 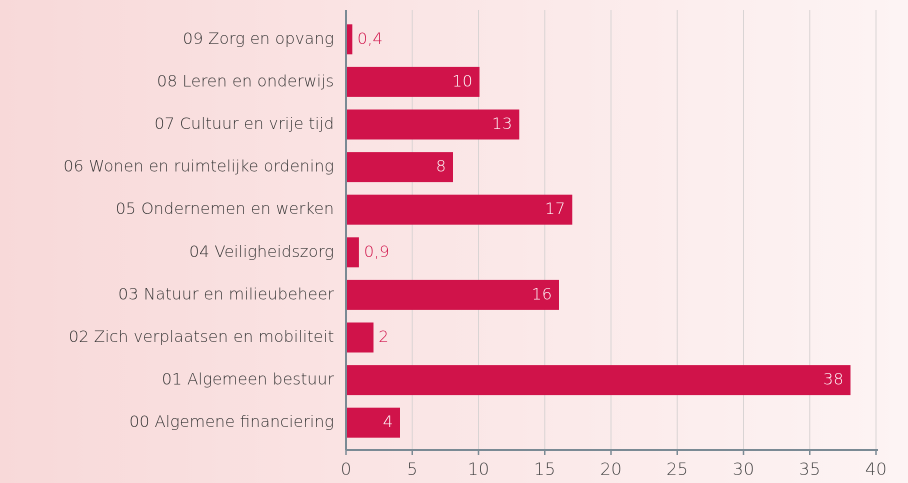 What do you see at coordinates (611, 470) in the screenshot?
I see `x-tick-label: 20` at bounding box center [611, 470].